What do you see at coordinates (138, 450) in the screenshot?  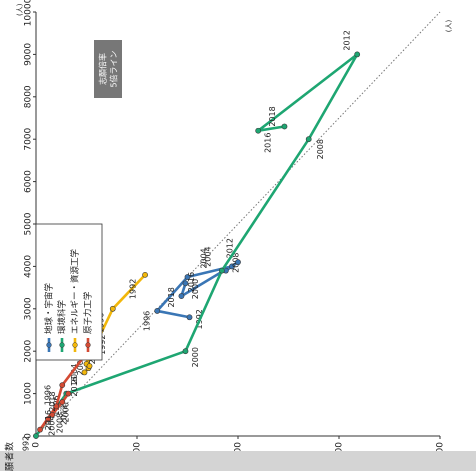 I see `y-tick-label: 500` at bounding box center [138, 450].